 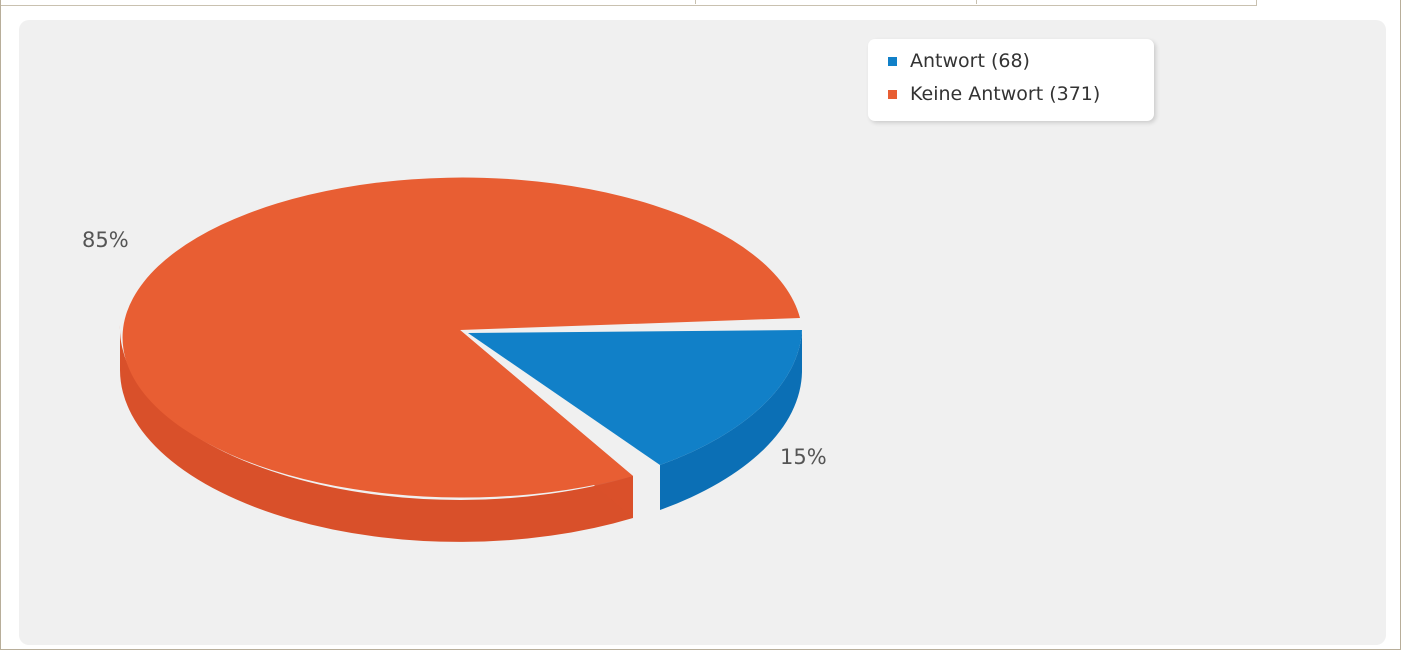 I want to click on legend-item-keine-antwort: Keine Antwort (371), so click(x=994, y=94).